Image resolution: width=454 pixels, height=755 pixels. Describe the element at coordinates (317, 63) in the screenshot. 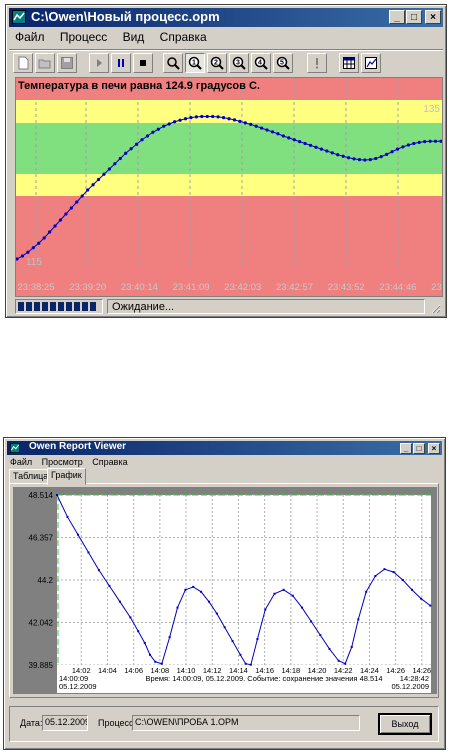

I see `alert-button` at that location.